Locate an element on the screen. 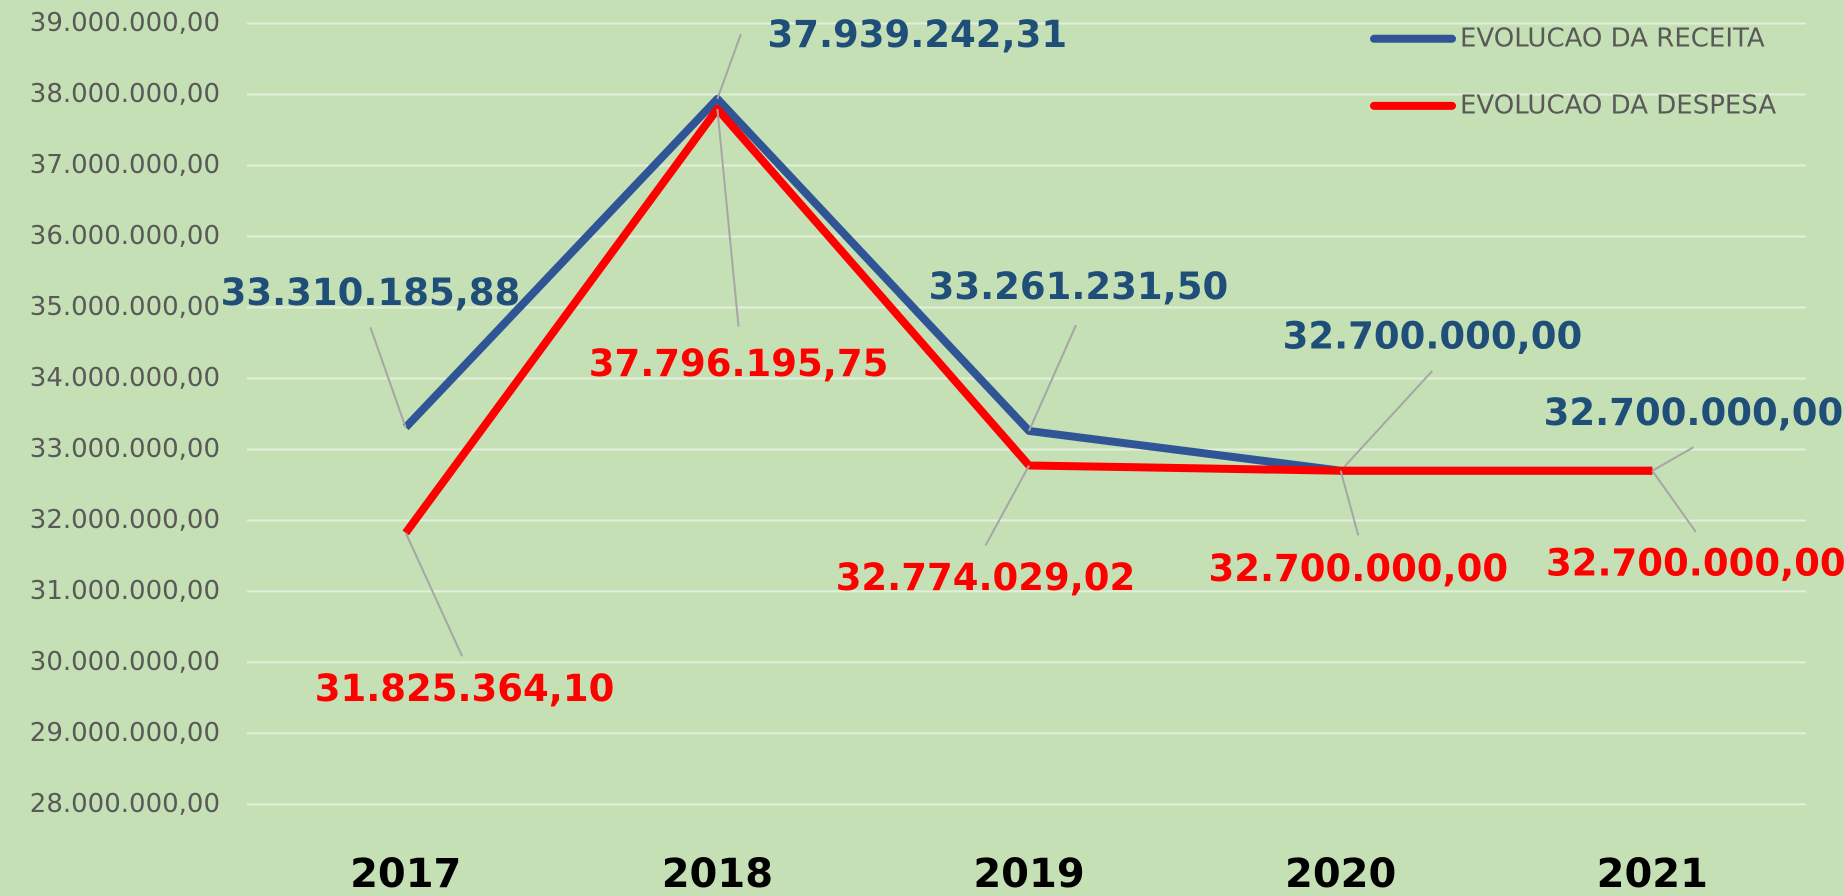 This screenshot has height=896, width=1844. y-tick-label: 36.000.000,00 is located at coordinates (125, 236).